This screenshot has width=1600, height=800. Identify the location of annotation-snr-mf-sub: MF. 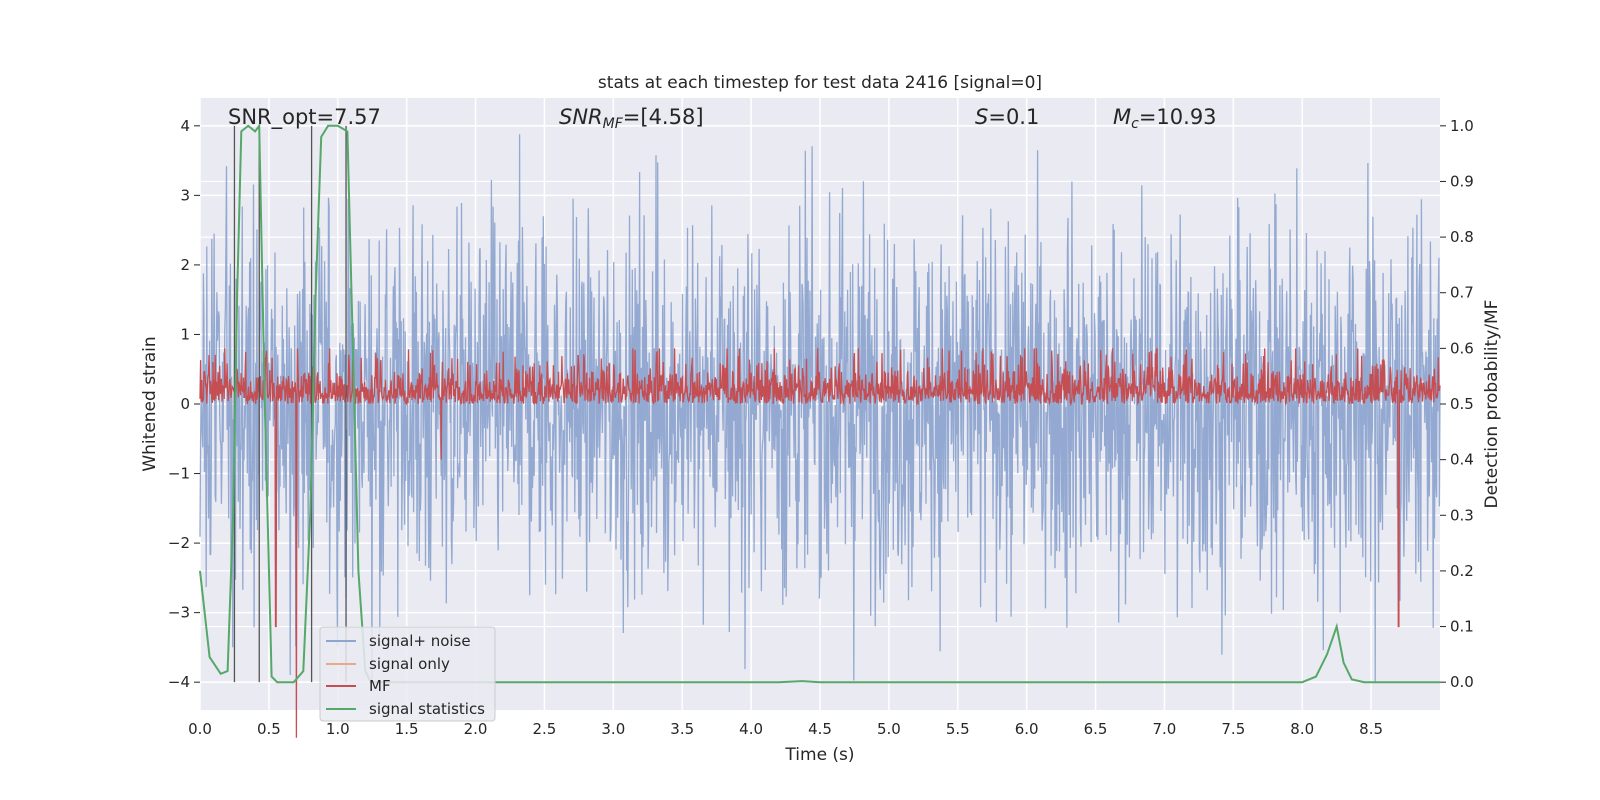
(613, 124).